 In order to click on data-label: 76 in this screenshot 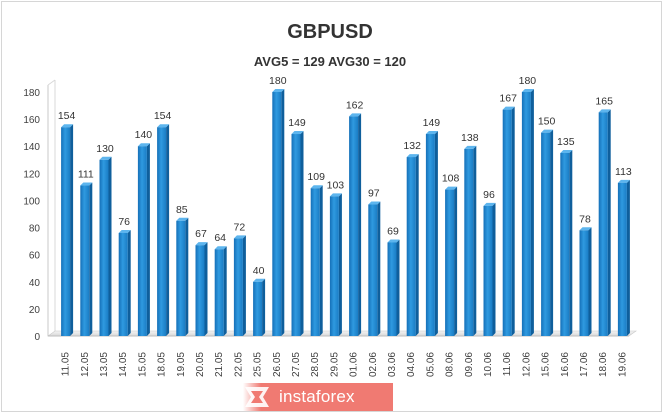, I will do `click(124, 222)`.